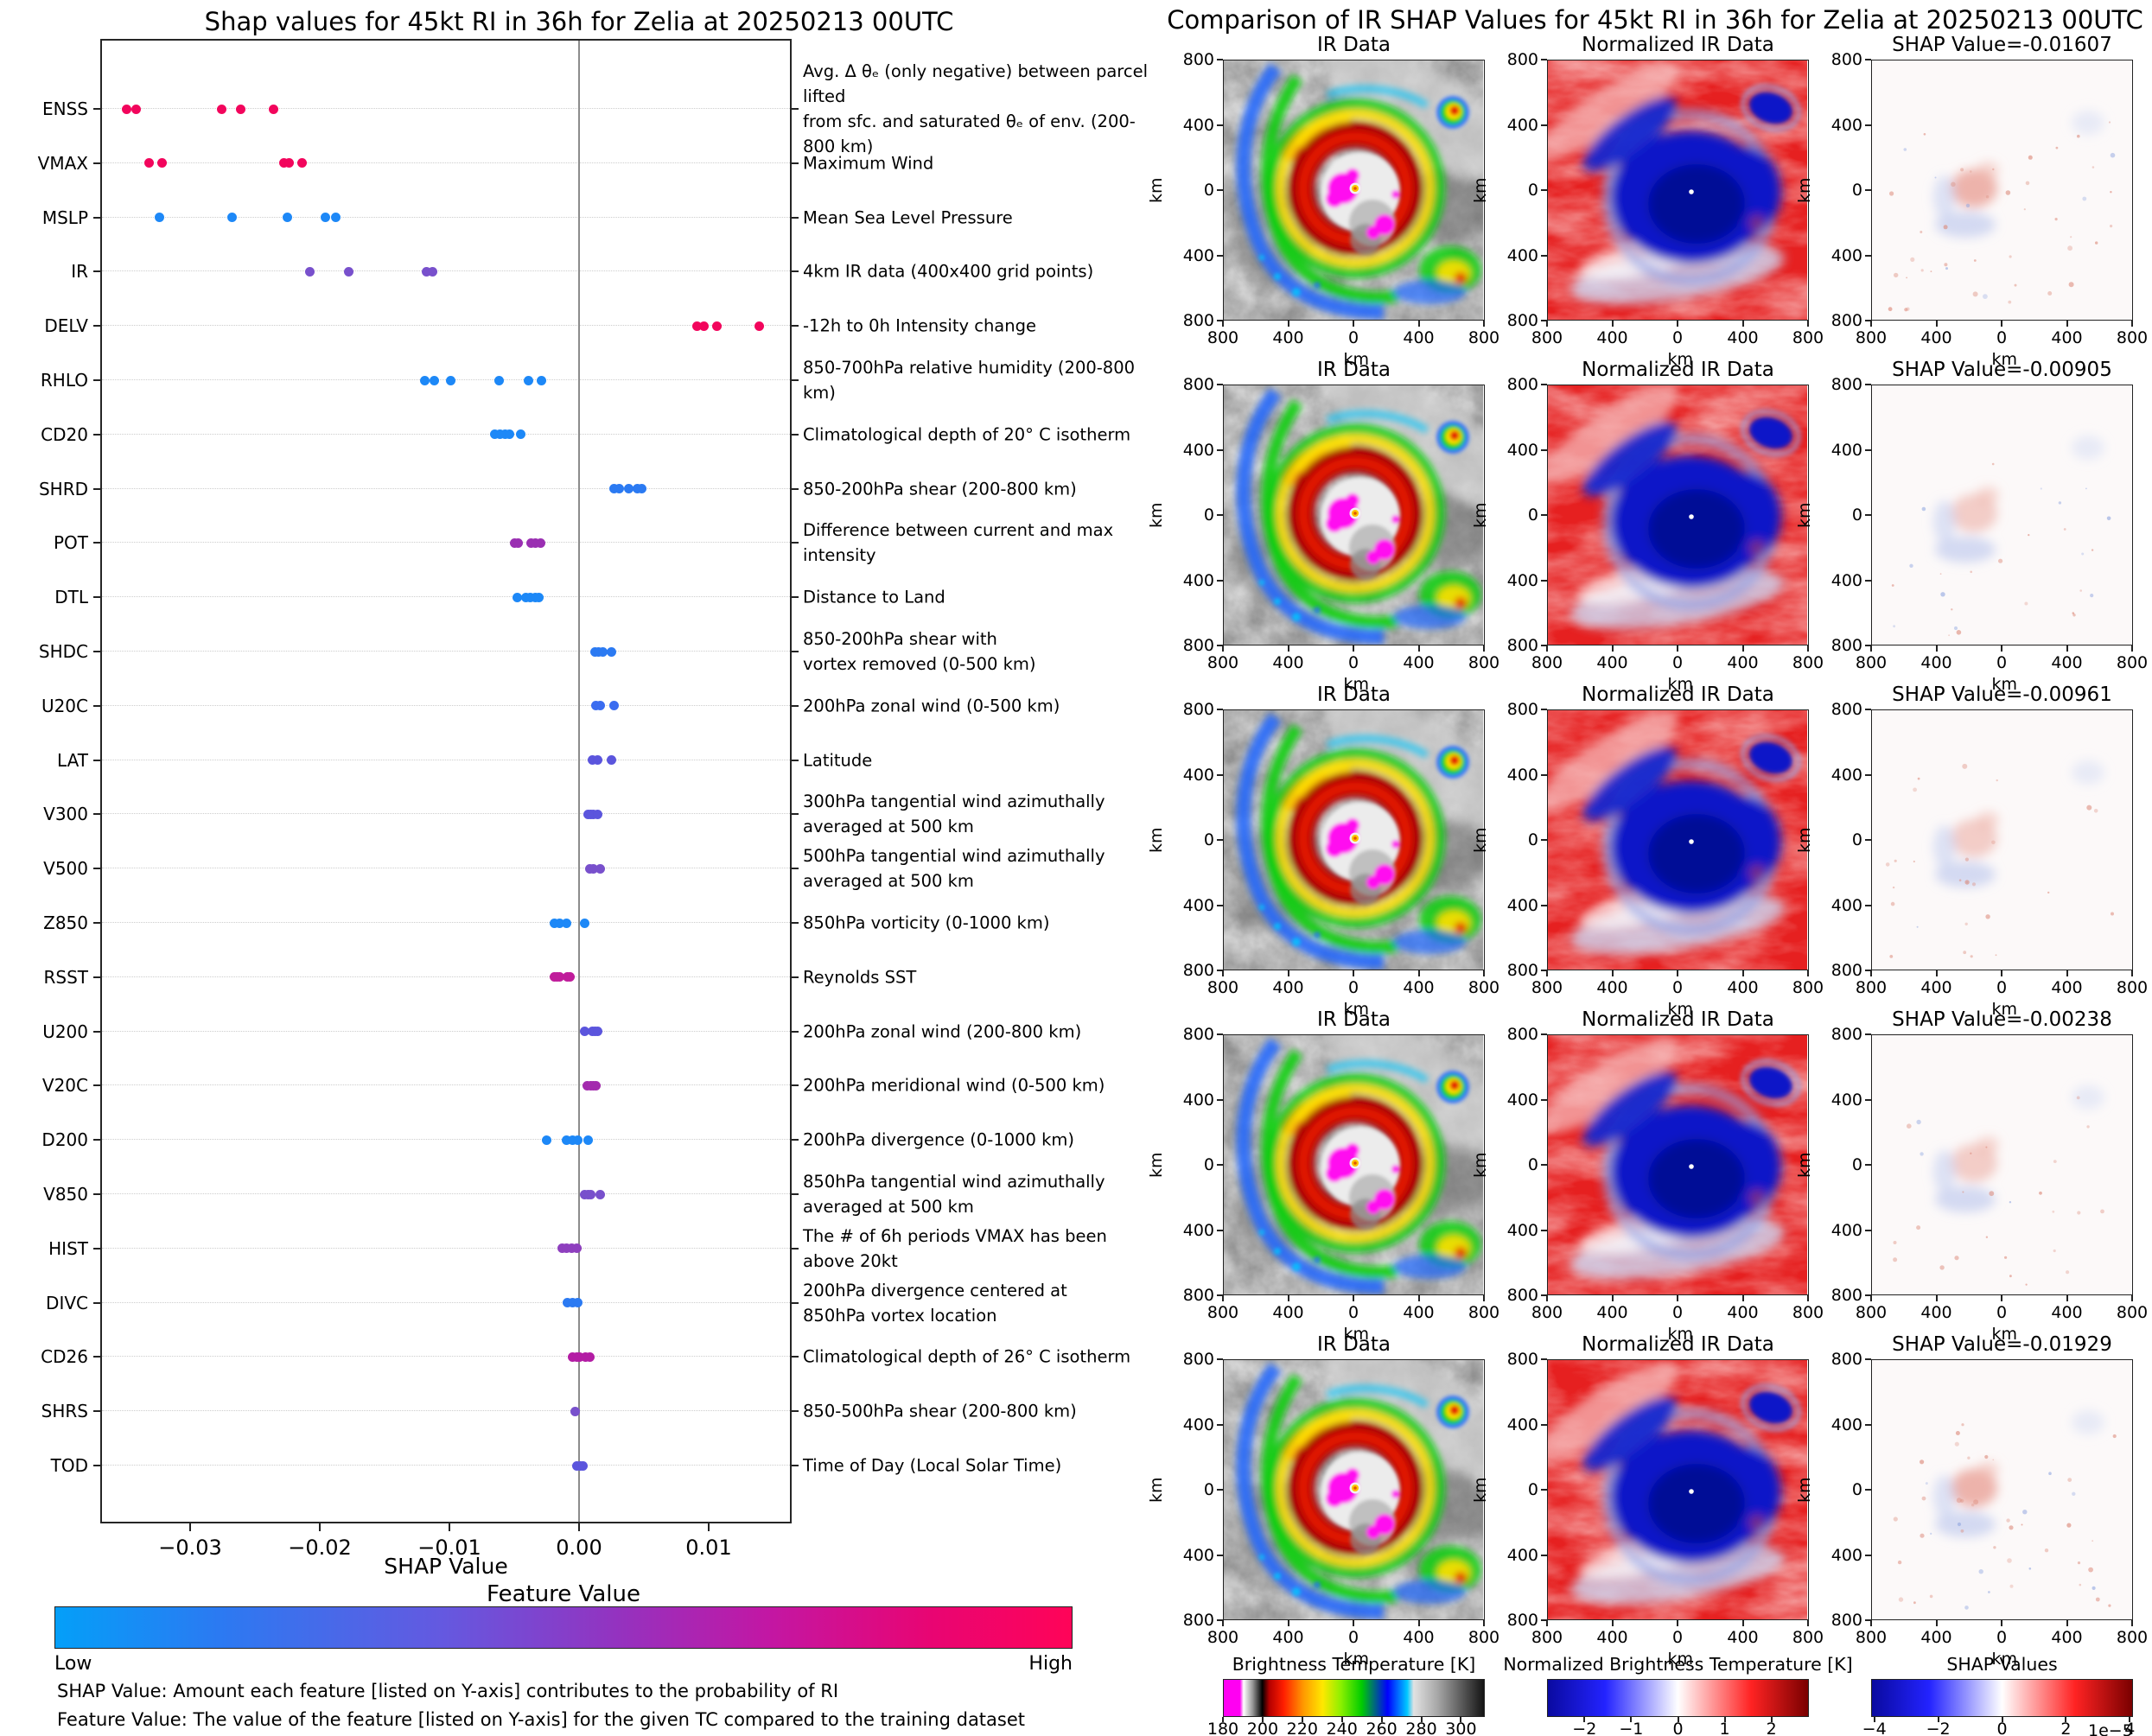 This screenshot has height=1736, width=2152. I want to click on colorbar-tick-label: 1, so click(1724, 1728).